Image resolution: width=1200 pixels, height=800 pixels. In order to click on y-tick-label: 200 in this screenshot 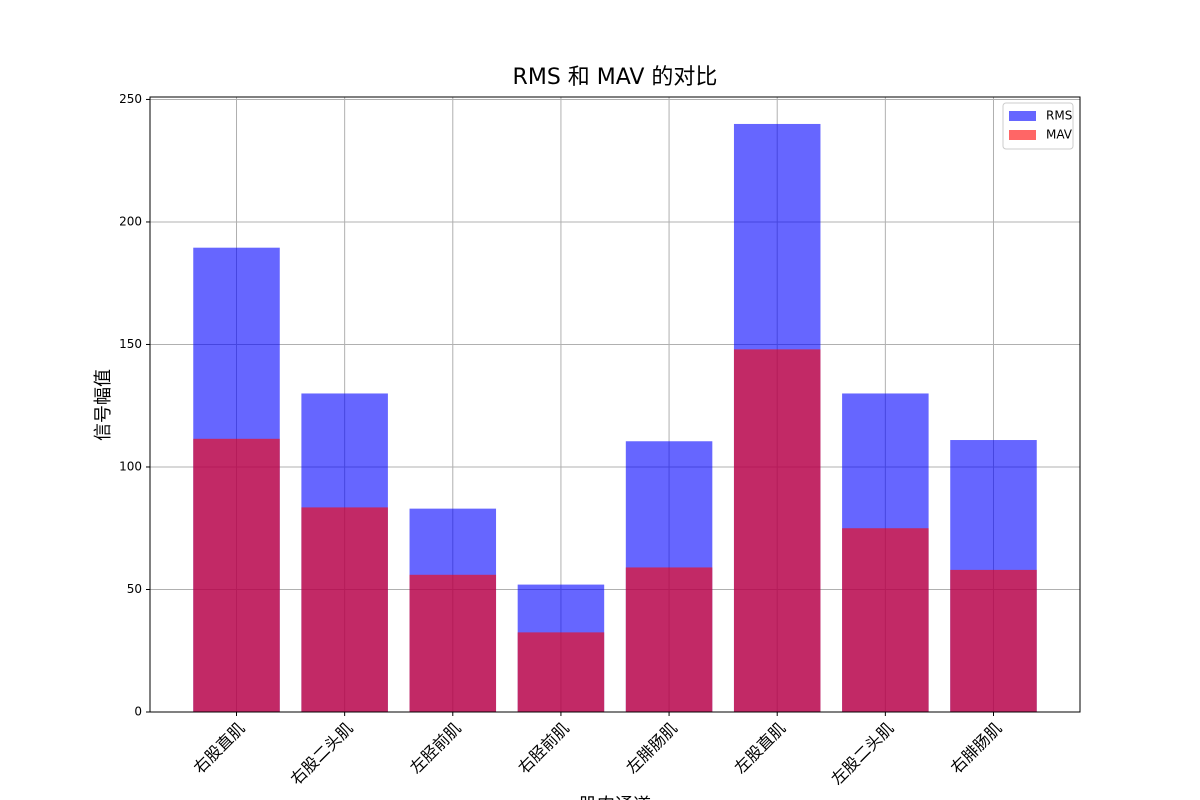, I will do `click(130, 221)`.